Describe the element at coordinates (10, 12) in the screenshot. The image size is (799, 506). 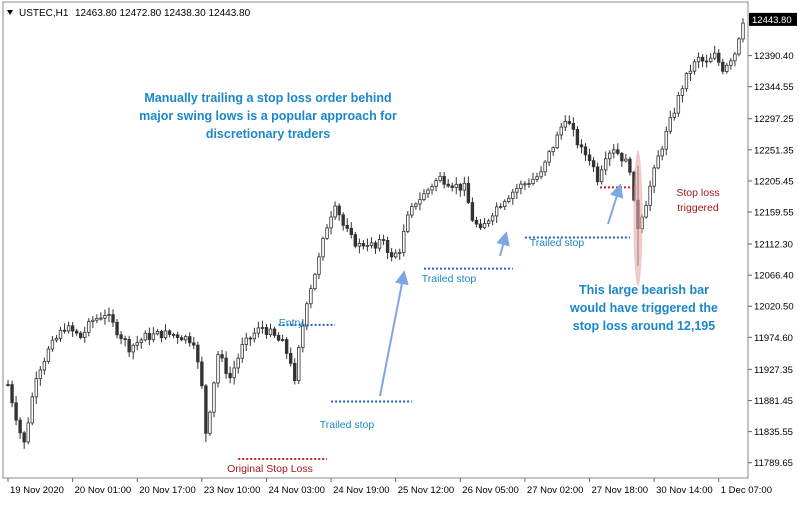
I see `dropdown-triangle-icon` at that location.